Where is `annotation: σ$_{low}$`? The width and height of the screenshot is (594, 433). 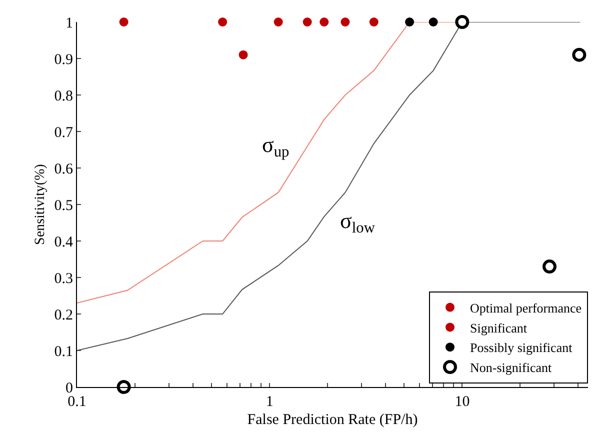
annotation: σ$_{low}$ is located at coordinates (358, 222).